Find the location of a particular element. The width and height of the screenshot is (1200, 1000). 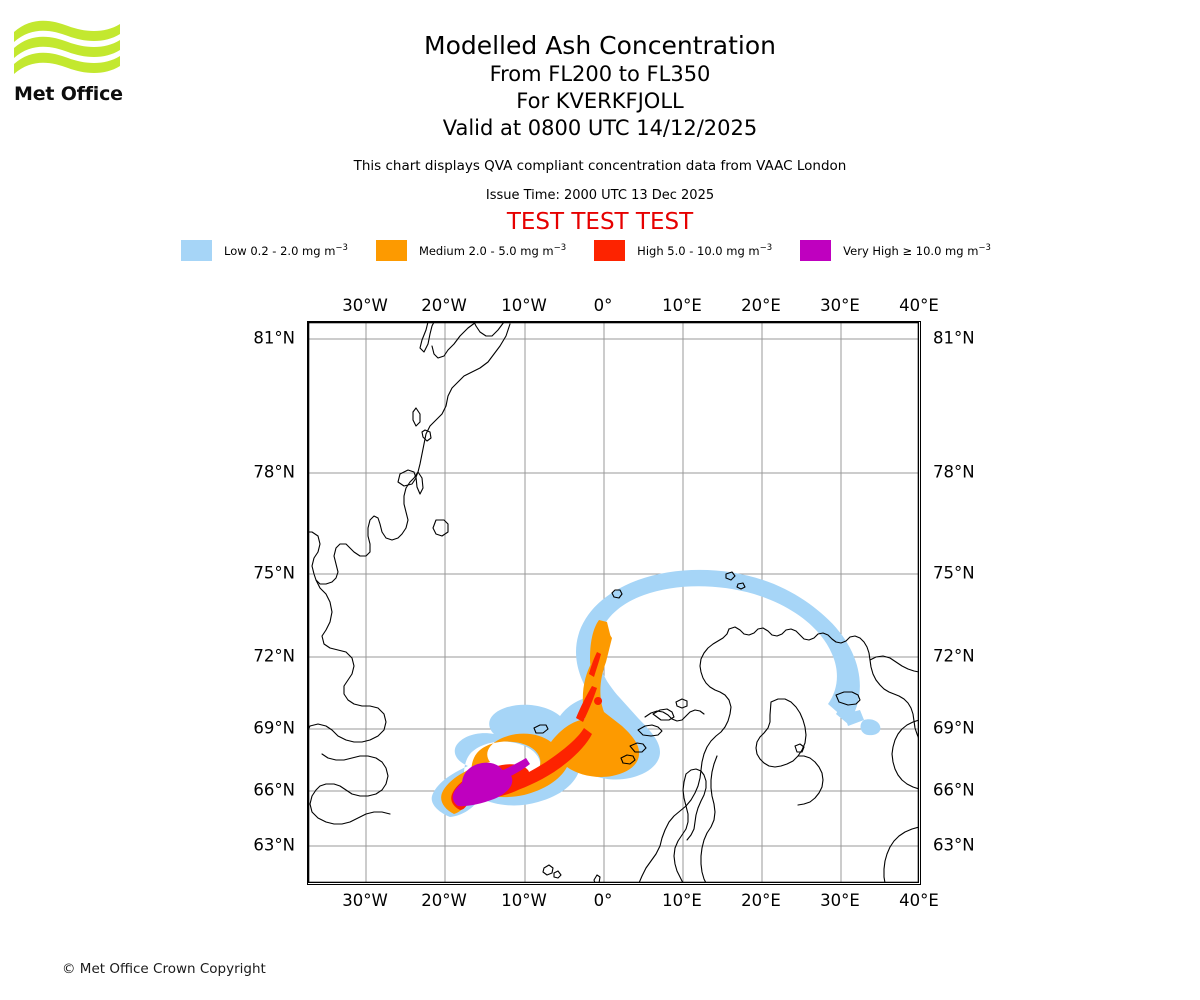

coastline-russia-east is located at coordinates (905, 754).